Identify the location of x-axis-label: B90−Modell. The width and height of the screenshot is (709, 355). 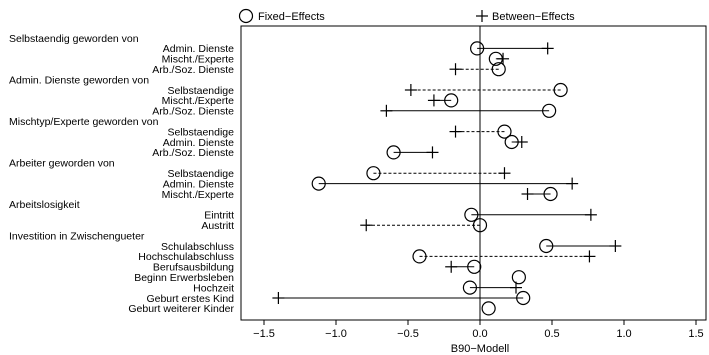
(480, 349).